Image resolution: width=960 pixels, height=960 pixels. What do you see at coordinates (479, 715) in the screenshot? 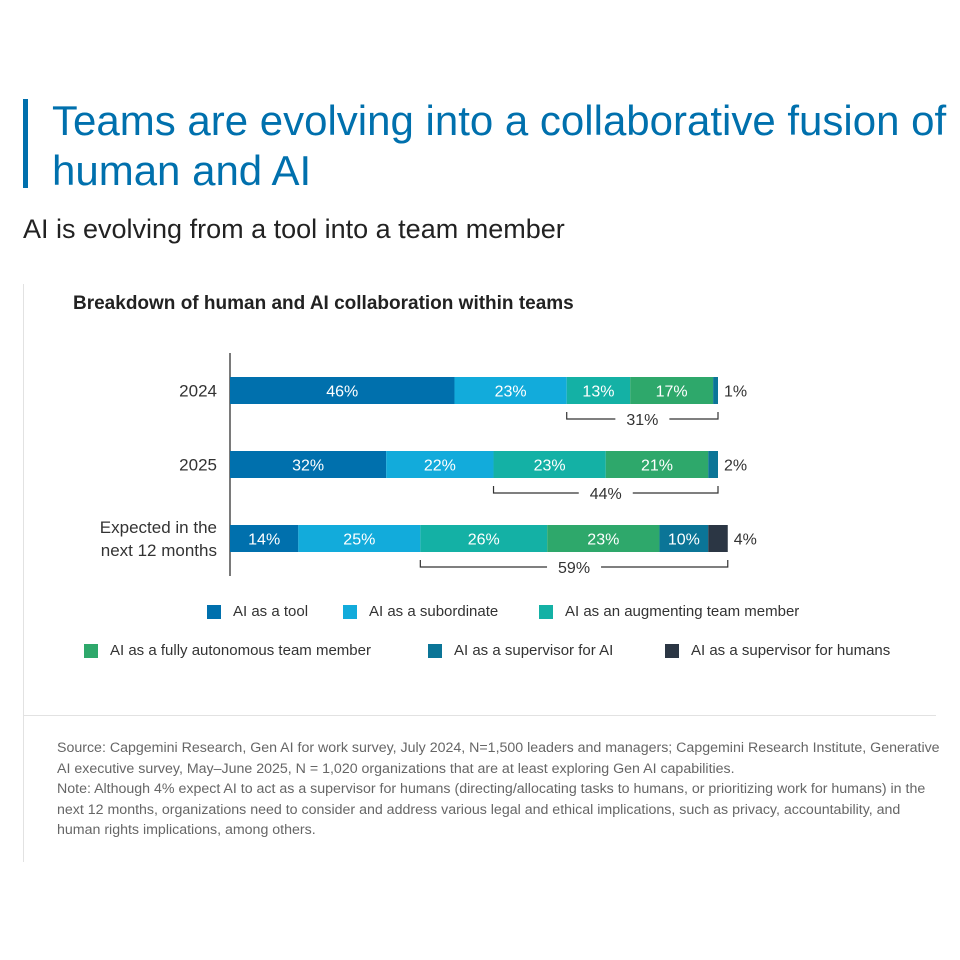
I see `source-divider` at bounding box center [479, 715].